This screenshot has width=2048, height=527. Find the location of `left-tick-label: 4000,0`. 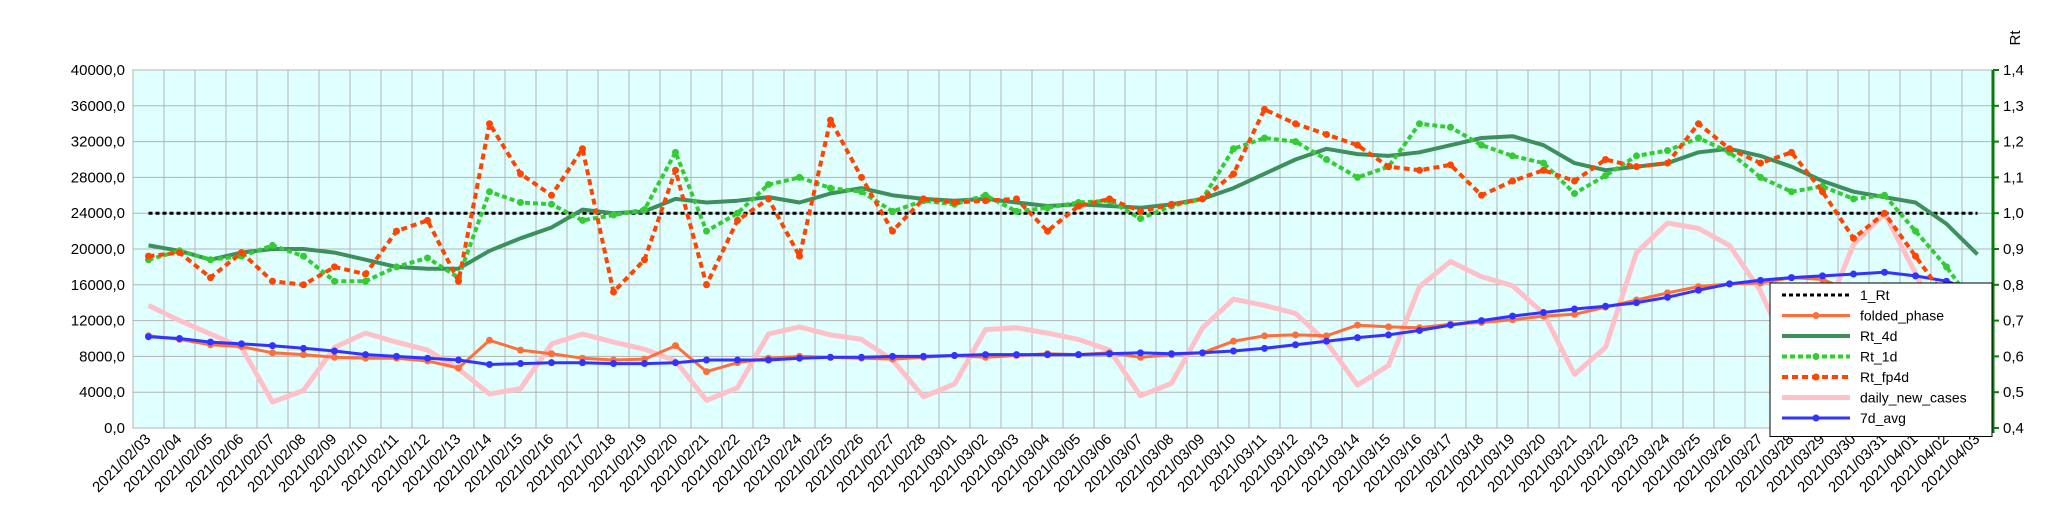

left-tick-label: 4000,0 is located at coordinates (102, 392).